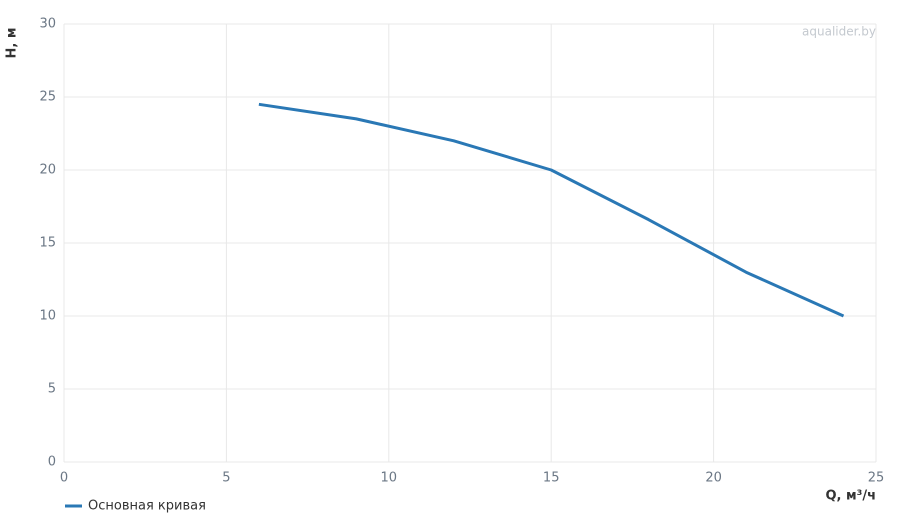 This screenshot has height=520, width=900. Describe the element at coordinates (713, 478) in the screenshot. I see `x-tick-label: 20` at that location.